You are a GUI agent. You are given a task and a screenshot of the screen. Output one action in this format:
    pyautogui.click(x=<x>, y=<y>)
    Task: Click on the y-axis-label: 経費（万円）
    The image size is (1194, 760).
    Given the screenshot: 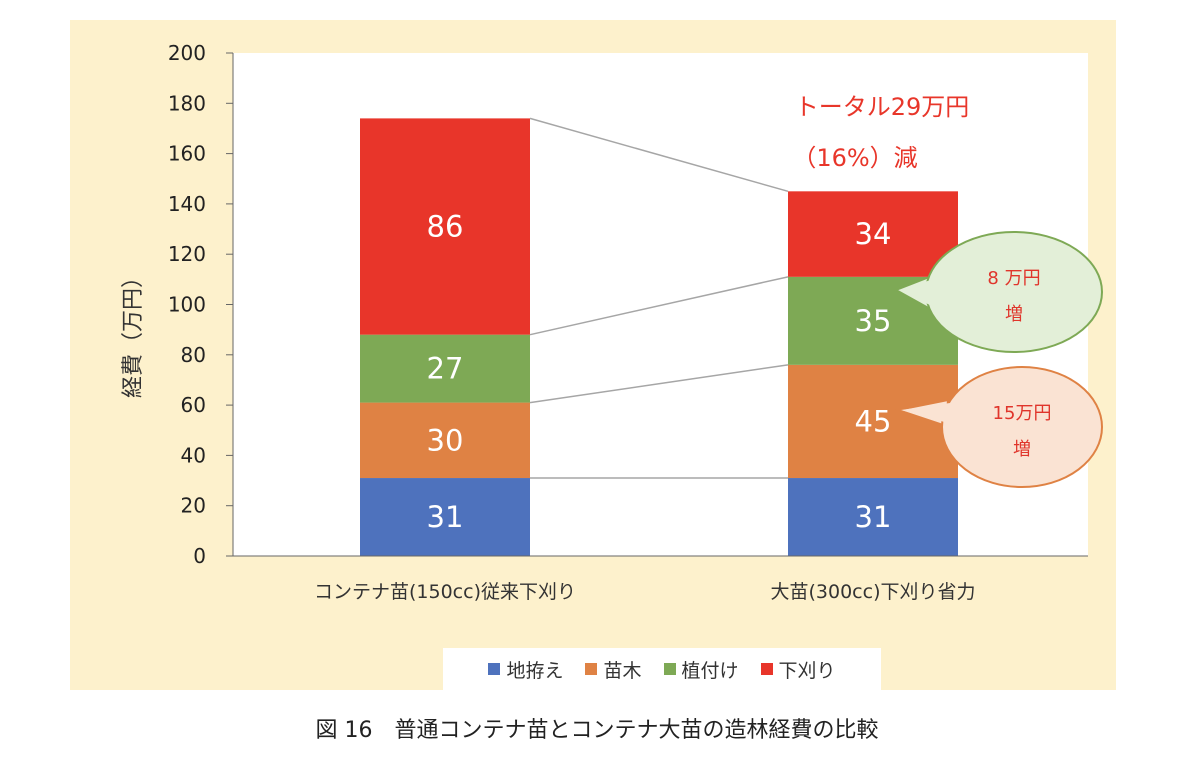 What is the action you would take?
    pyautogui.click(x=133, y=332)
    